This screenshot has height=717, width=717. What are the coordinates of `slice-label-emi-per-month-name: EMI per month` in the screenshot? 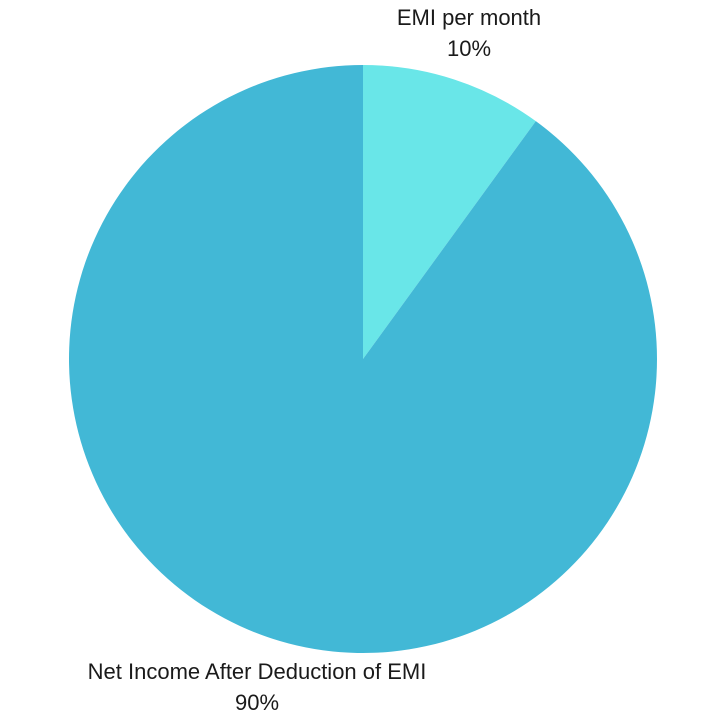 It's located at (469, 17).